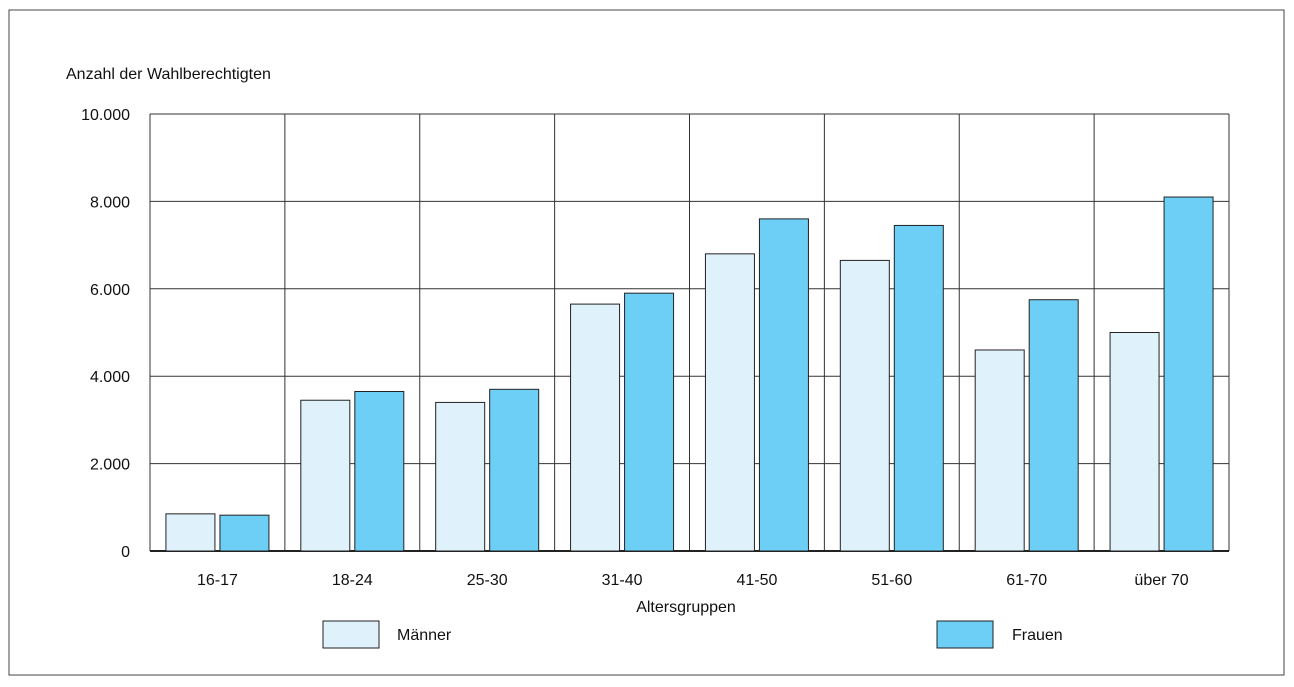 The width and height of the screenshot is (1294, 687). I want to click on y-axis-label: Anzahl der Wahlberechtigten, so click(168, 74).